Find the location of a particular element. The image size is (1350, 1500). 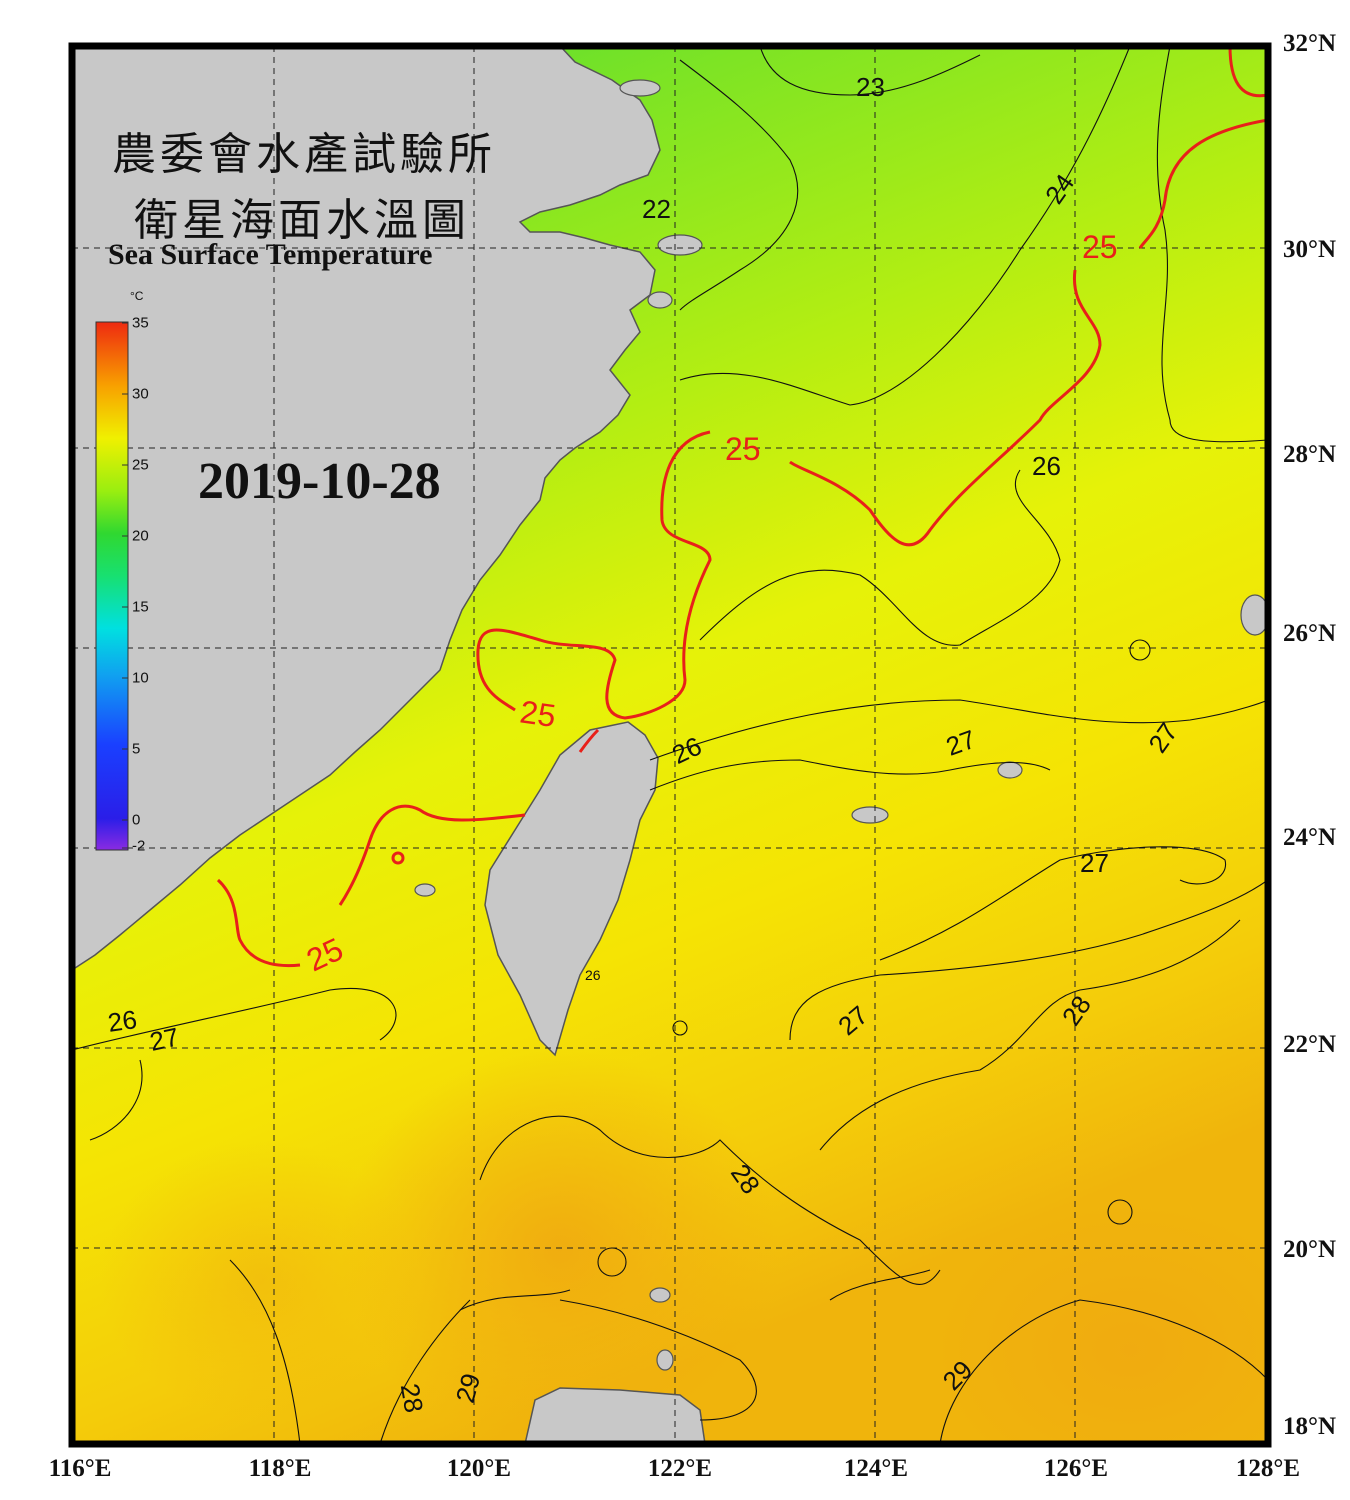

lon-label: 126°E is located at coordinates (1076, 1468).